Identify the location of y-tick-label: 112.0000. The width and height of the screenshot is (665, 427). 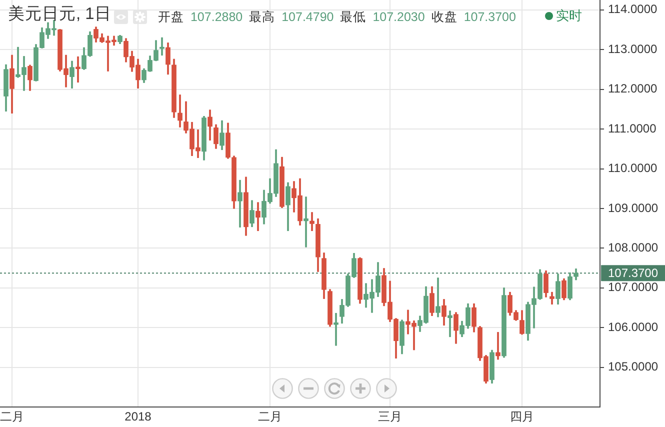
(633, 89).